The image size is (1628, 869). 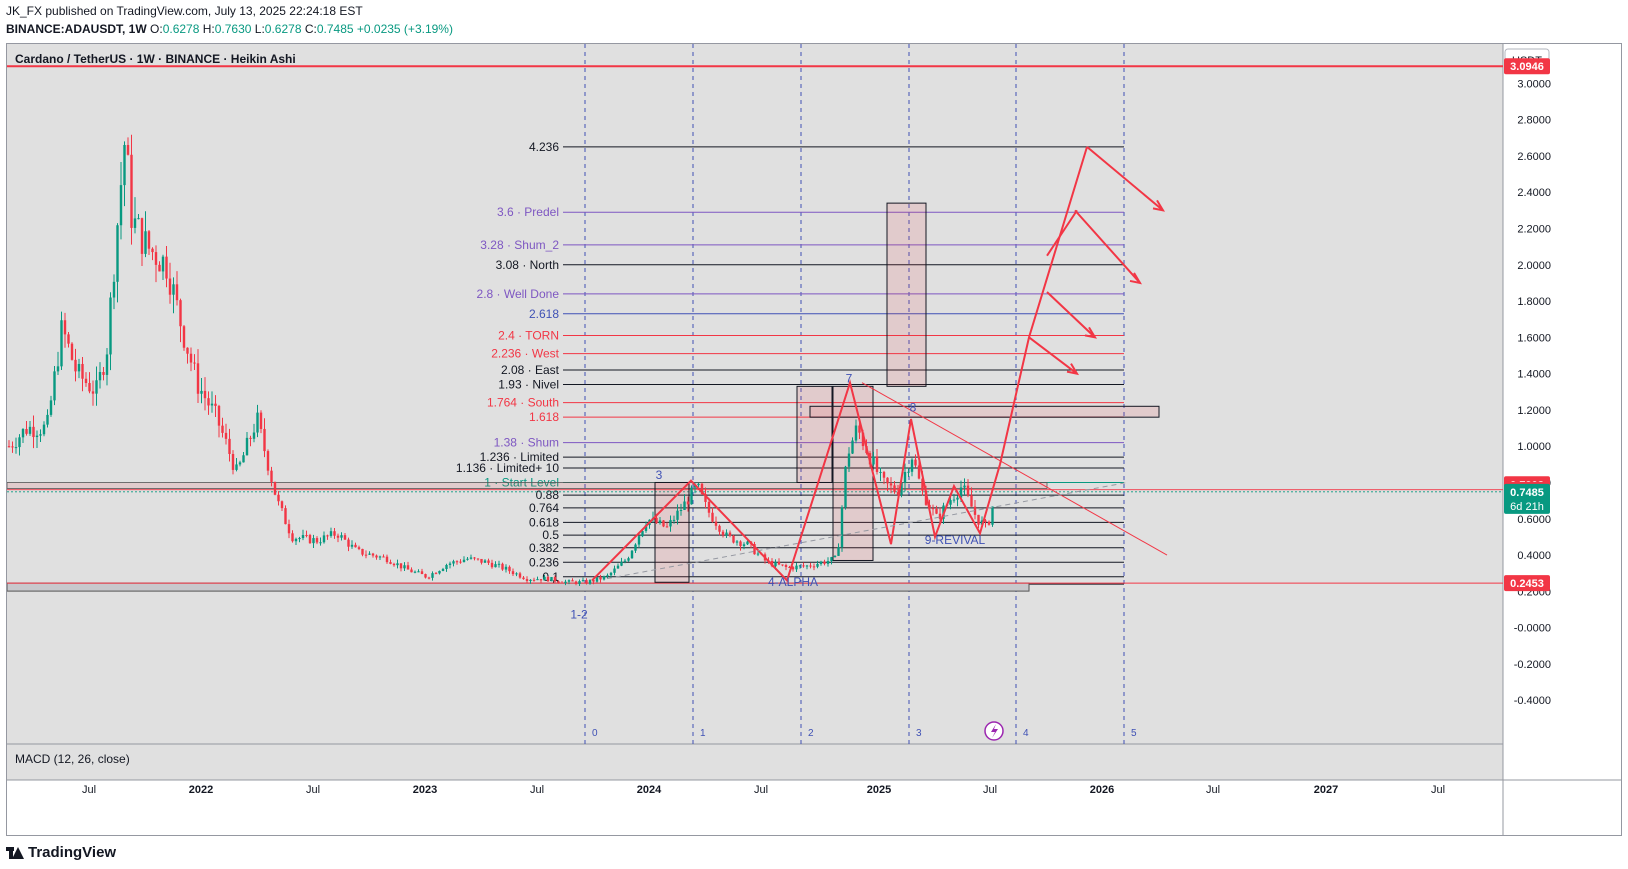 I want to click on macd-pane, so click(x=755, y=762).